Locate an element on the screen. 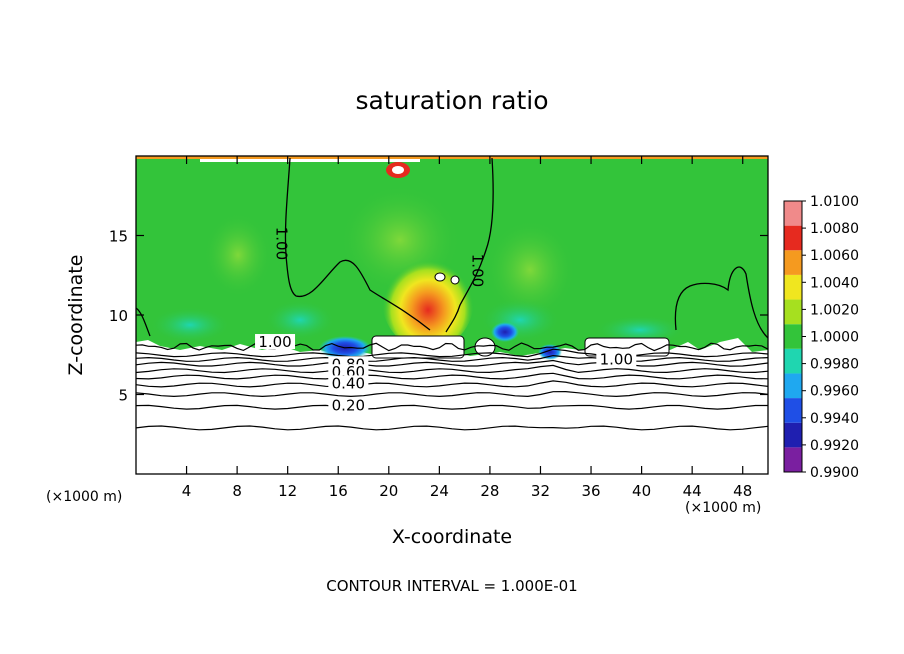 Image resolution: width=904 pixels, height=654 pixels. chart-title: saturation ratio is located at coordinates (452, 100).